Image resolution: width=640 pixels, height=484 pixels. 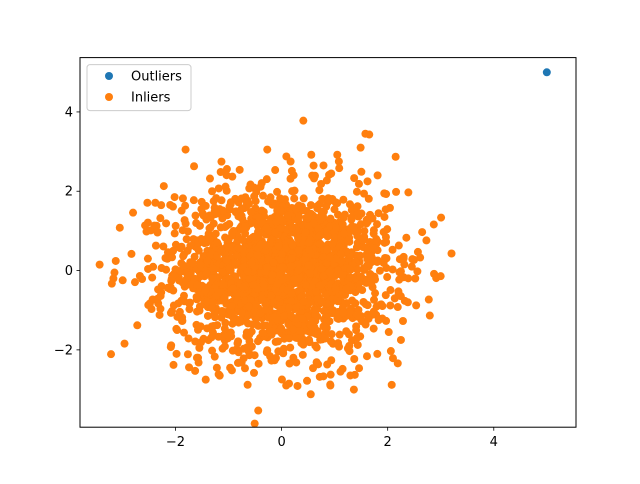 What do you see at coordinates (69, 192) in the screenshot?
I see `y-tick-label: 2` at bounding box center [69, 192].